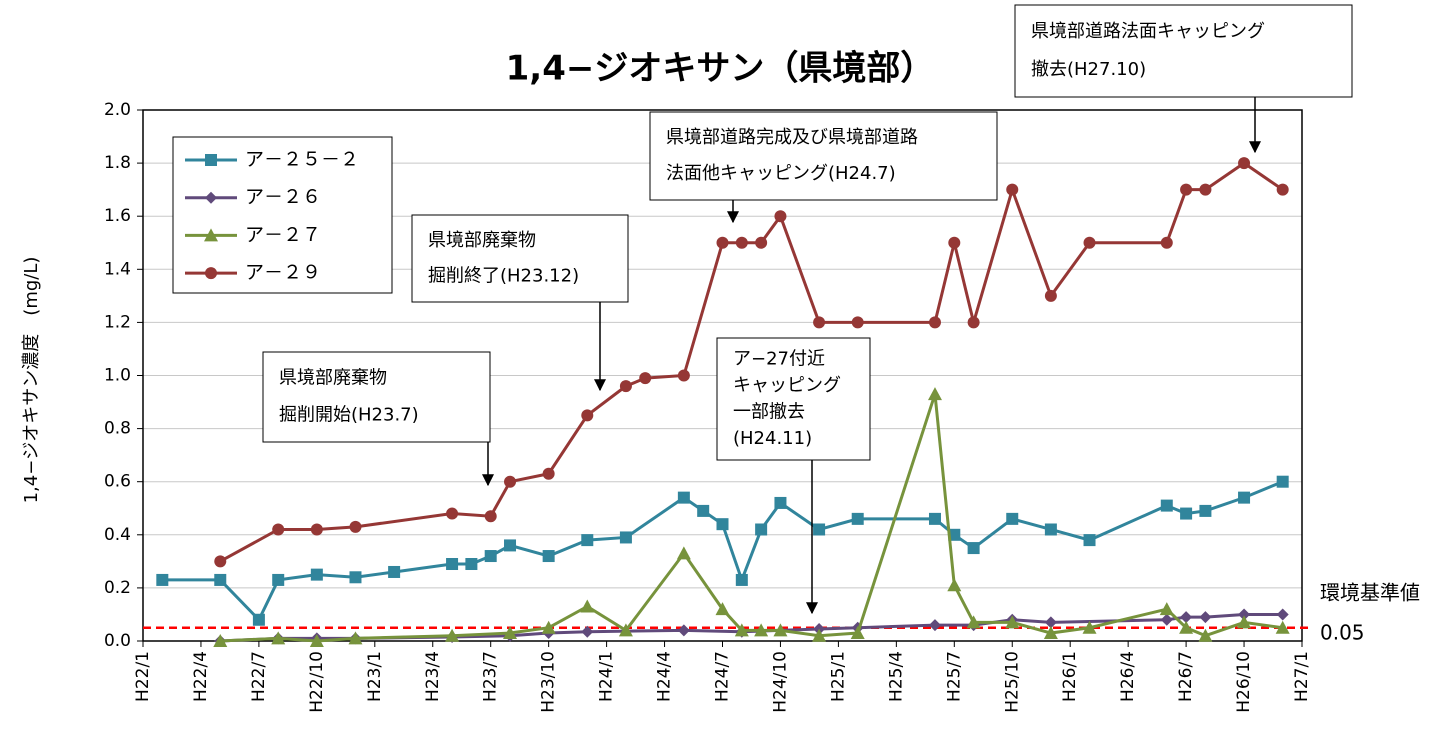 This screenshot has width=1455, height=729. I want to click on annotation-text: (H24.11), so click(772, 438).